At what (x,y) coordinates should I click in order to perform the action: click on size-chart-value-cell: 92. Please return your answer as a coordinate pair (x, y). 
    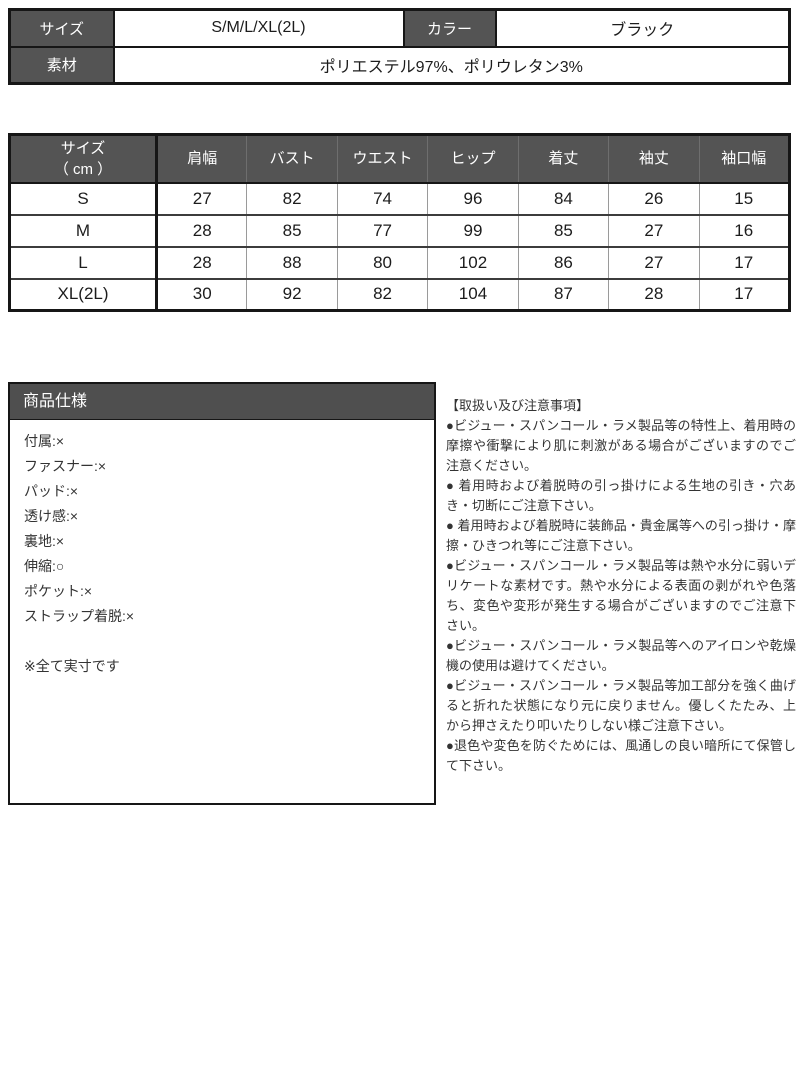
    Looking at the image, I should click on (292, 294).